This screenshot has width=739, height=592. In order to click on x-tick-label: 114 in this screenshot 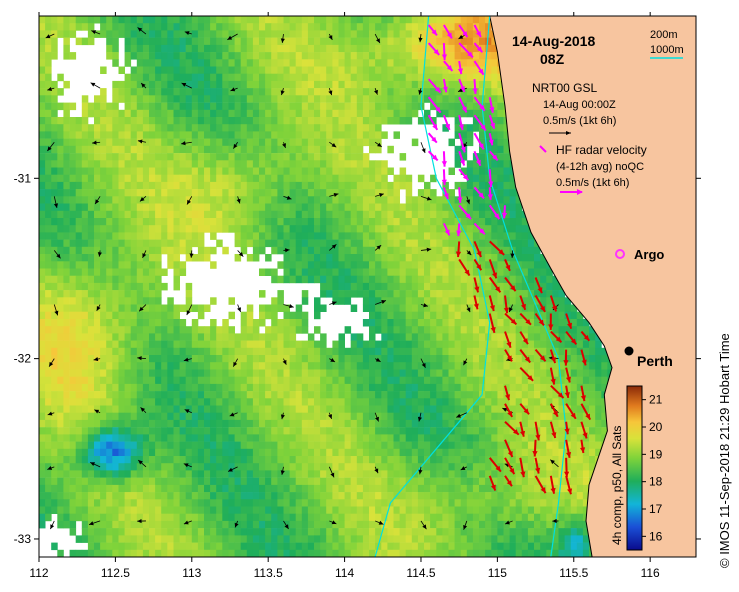, I will do `click(344, 573)`.